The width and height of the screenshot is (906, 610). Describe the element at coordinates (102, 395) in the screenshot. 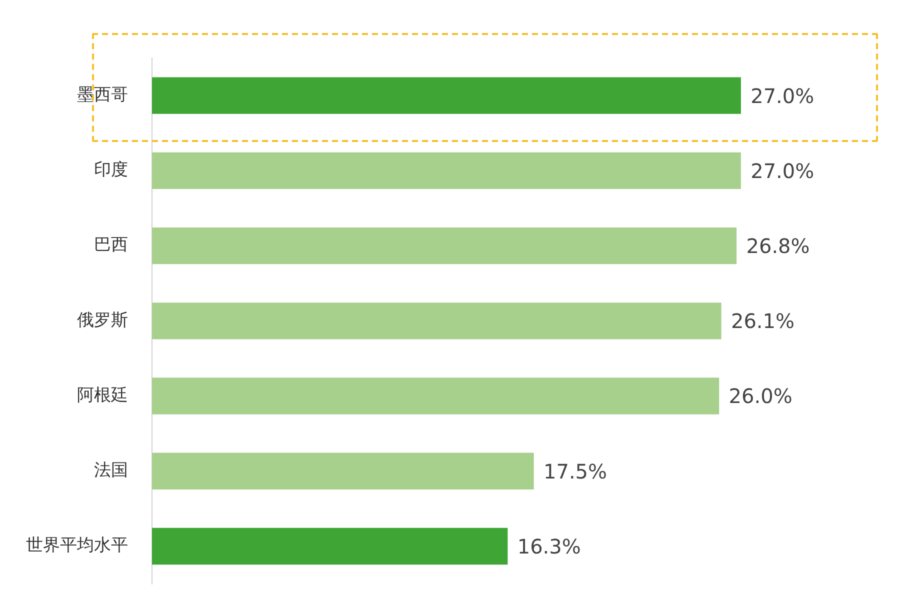

I see `y-tick-label: 阿根廷` at that location.